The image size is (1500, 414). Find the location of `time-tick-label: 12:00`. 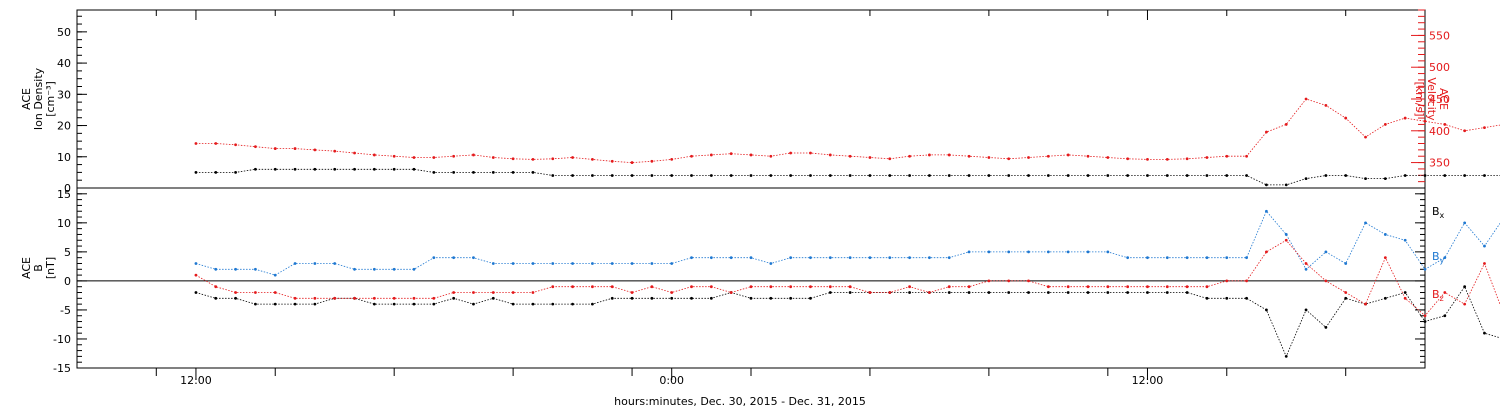

time-tick-label: 12:00 is located at coordinates (1148, 380).